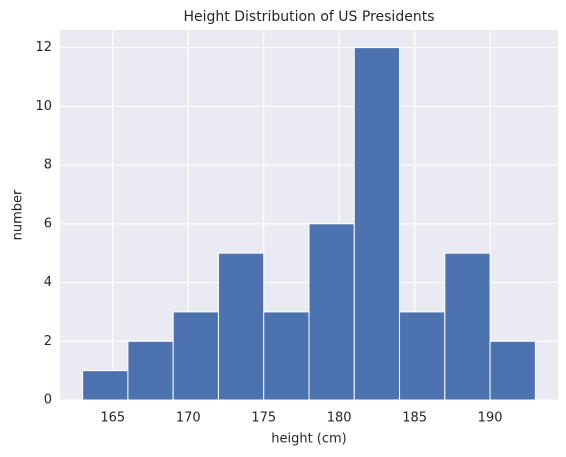  Describe the element at coordinates (112, 418) in the screenshot. I see `x-tick-label: 165` at that location.